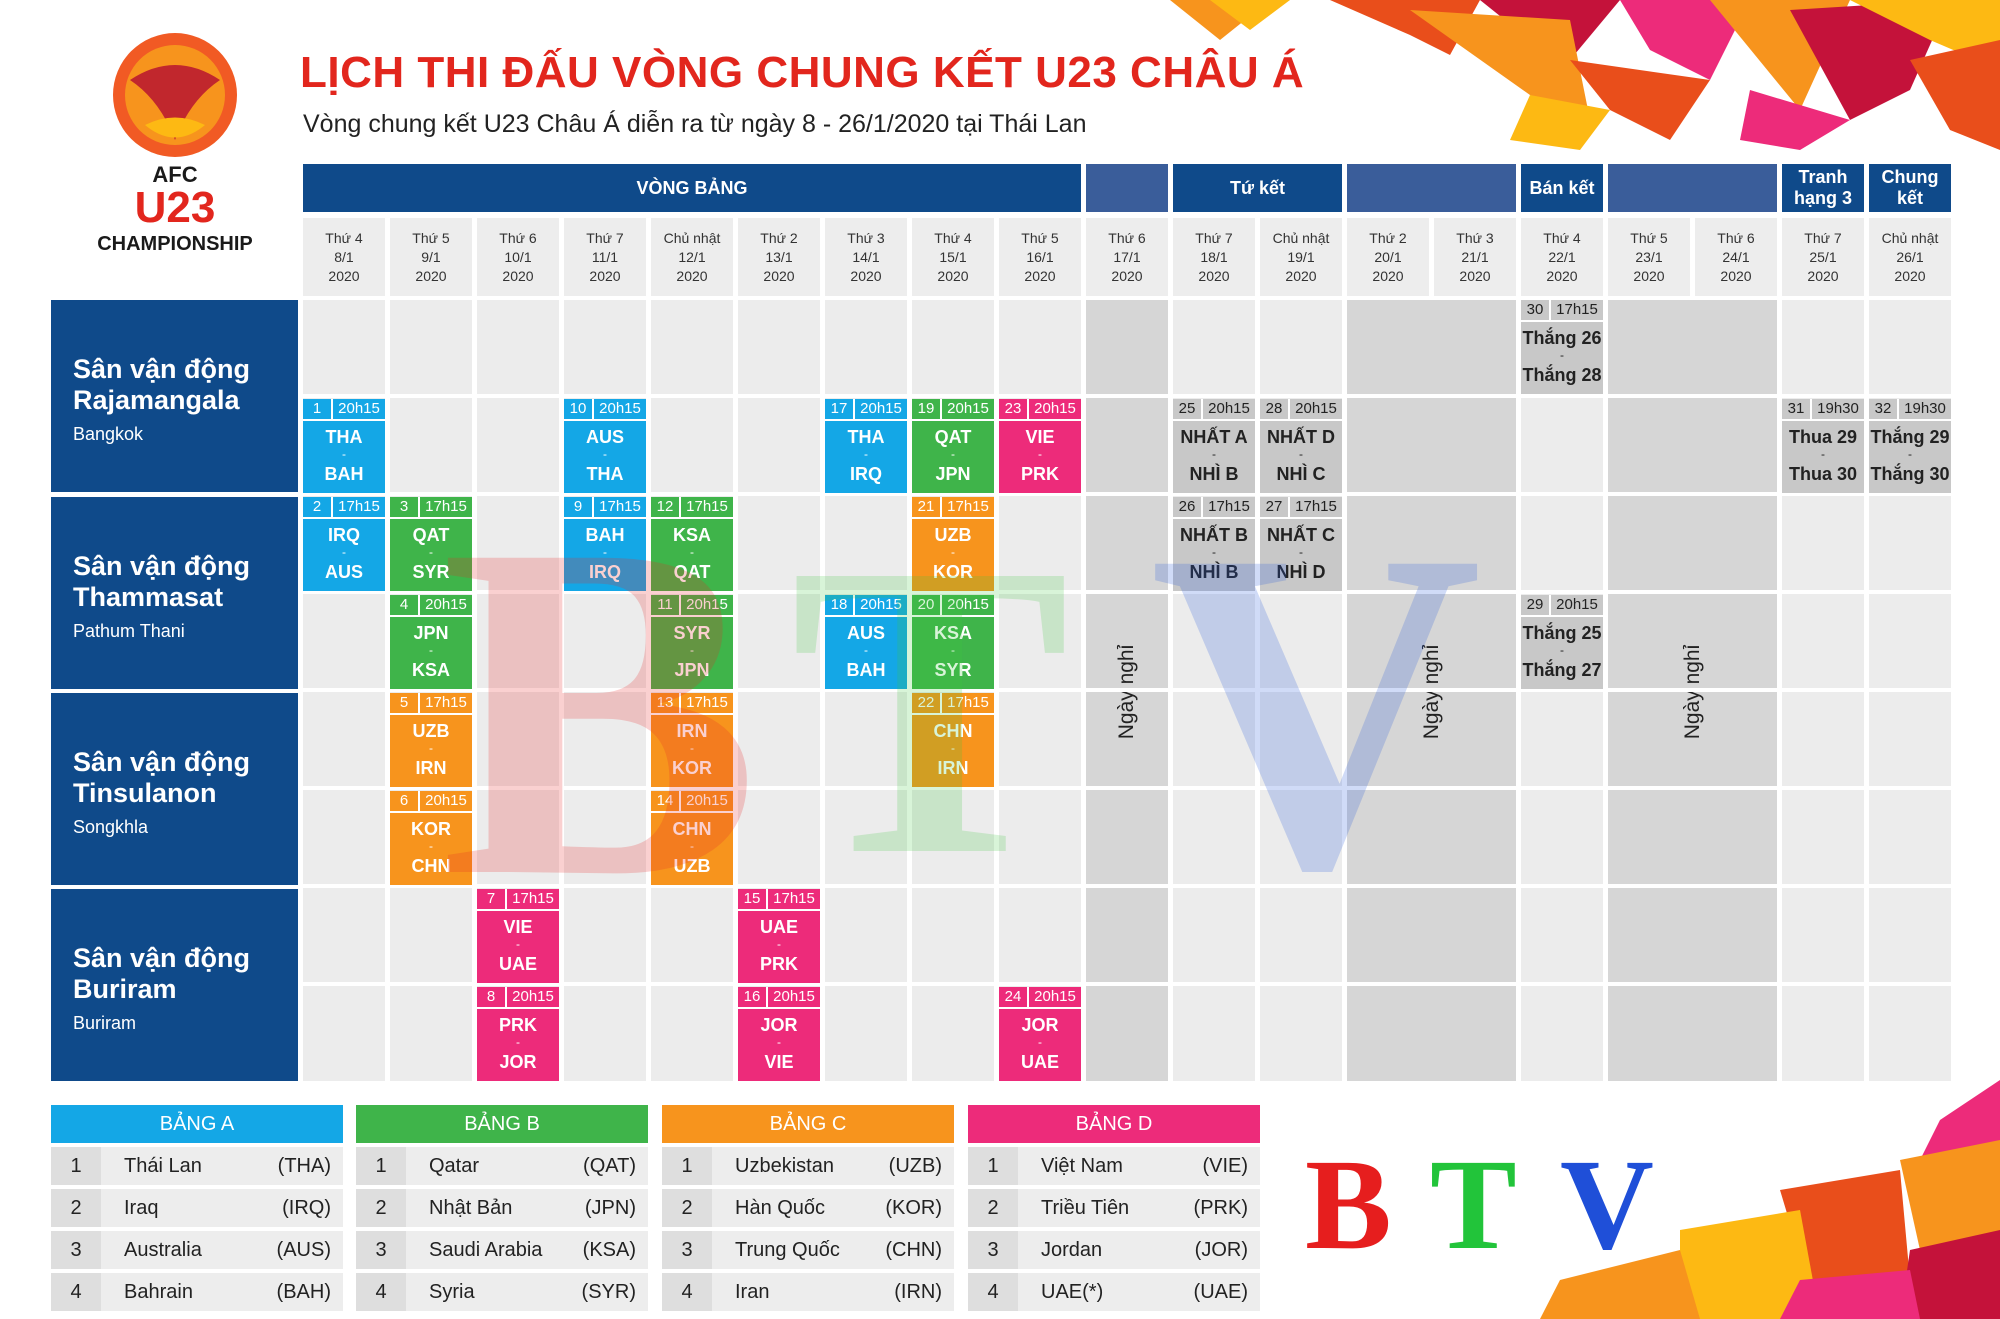 The height and width of the screenshot is (1319, 2000). I want to click on group-header: BẢNG D, so click(1114, 1124).